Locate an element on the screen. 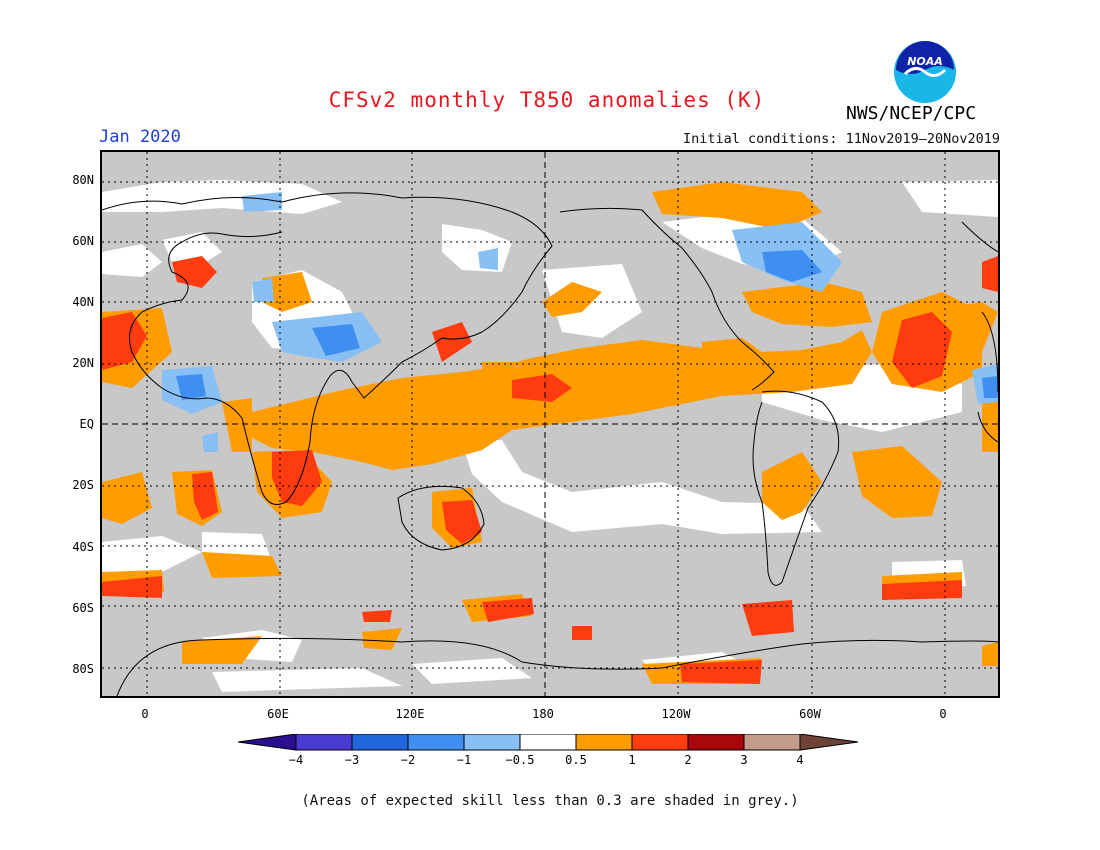  svg-text: NOAA is located at coordinates (925, 61).